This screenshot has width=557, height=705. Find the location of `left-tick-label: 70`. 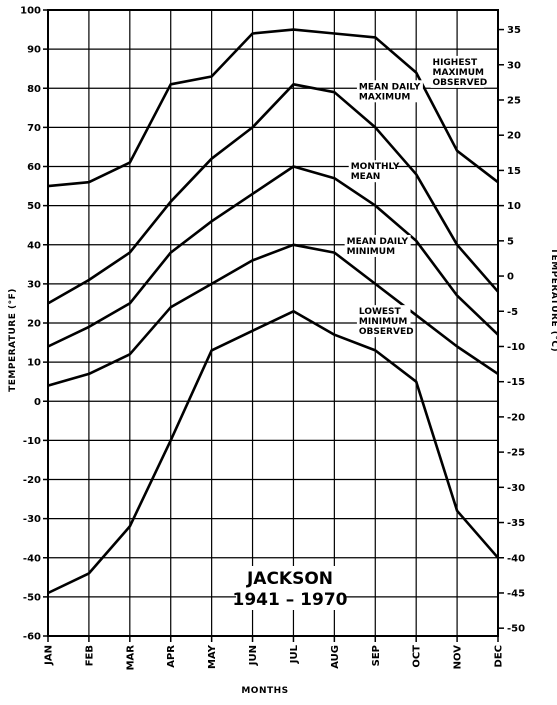

left-tick-label: 70 is located at coordinates (34, 128).